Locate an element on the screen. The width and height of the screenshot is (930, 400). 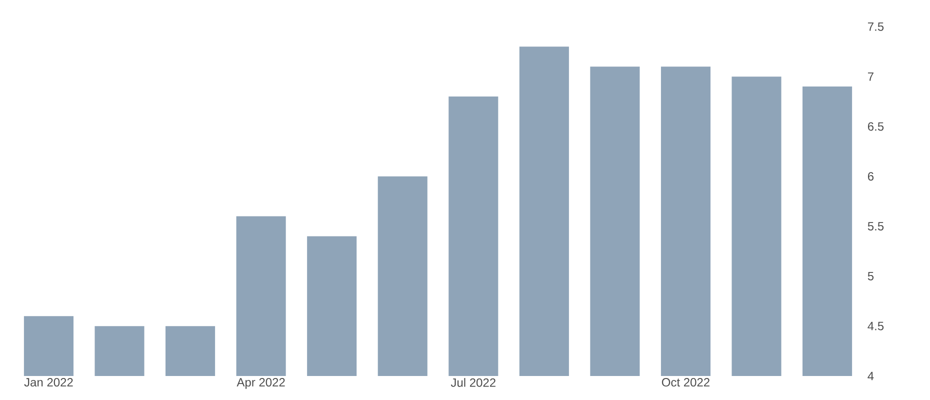
y-tick-label: 4.5 is located at coordinates (876, 326).